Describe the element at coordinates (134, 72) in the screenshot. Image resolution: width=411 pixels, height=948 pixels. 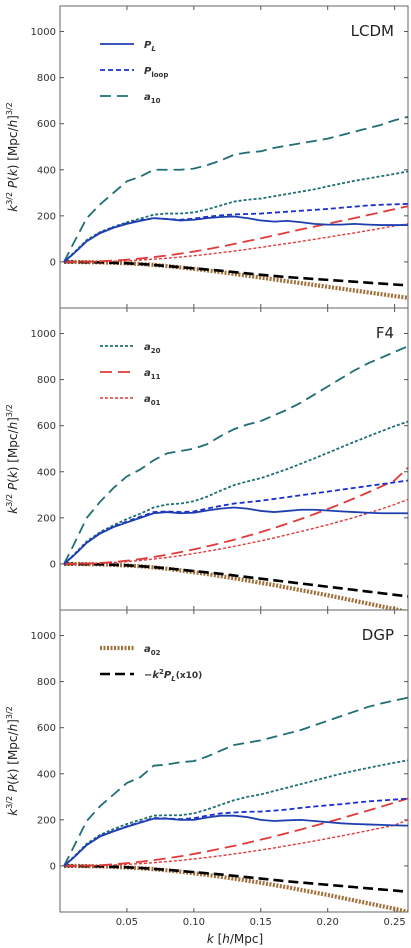
I see `legend-item-p-loop: Ploop` at that location.